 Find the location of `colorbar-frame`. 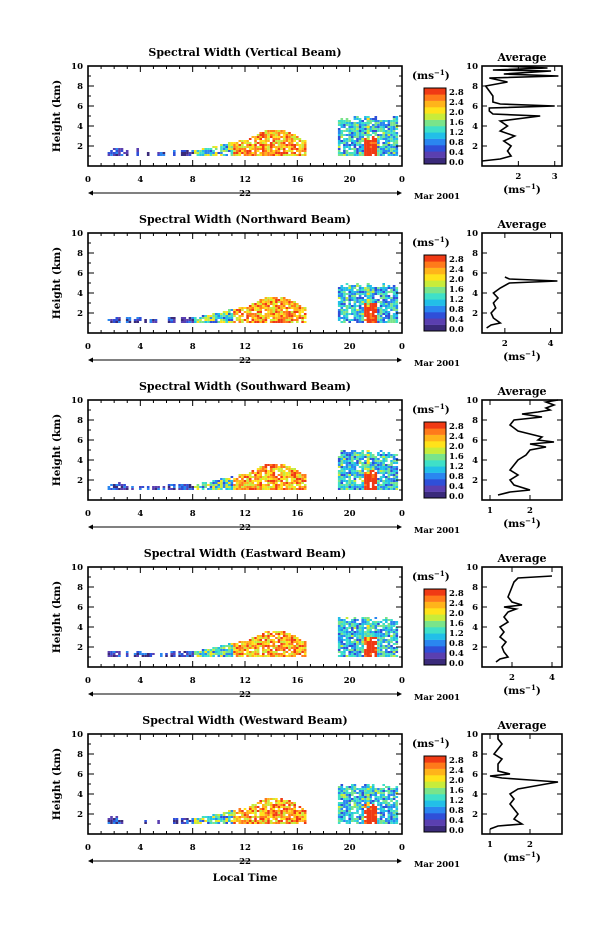

colorbar-frame is located at coordinates (435, 126).